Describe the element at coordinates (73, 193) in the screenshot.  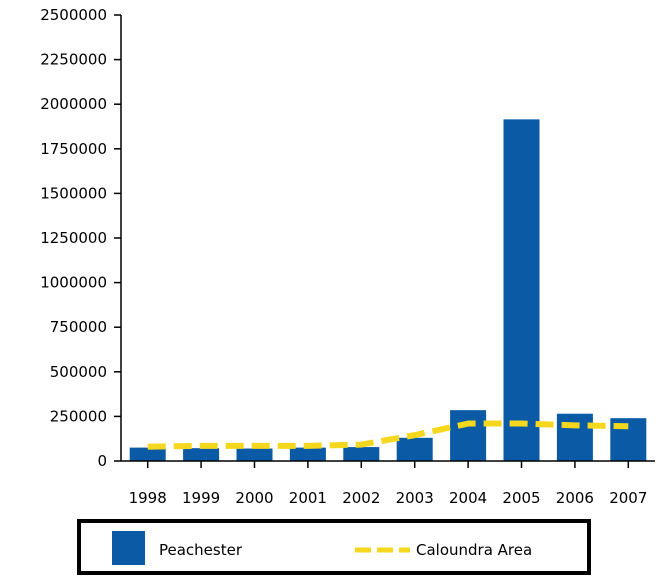
I see `y-tick-label: 1500000` at that location.